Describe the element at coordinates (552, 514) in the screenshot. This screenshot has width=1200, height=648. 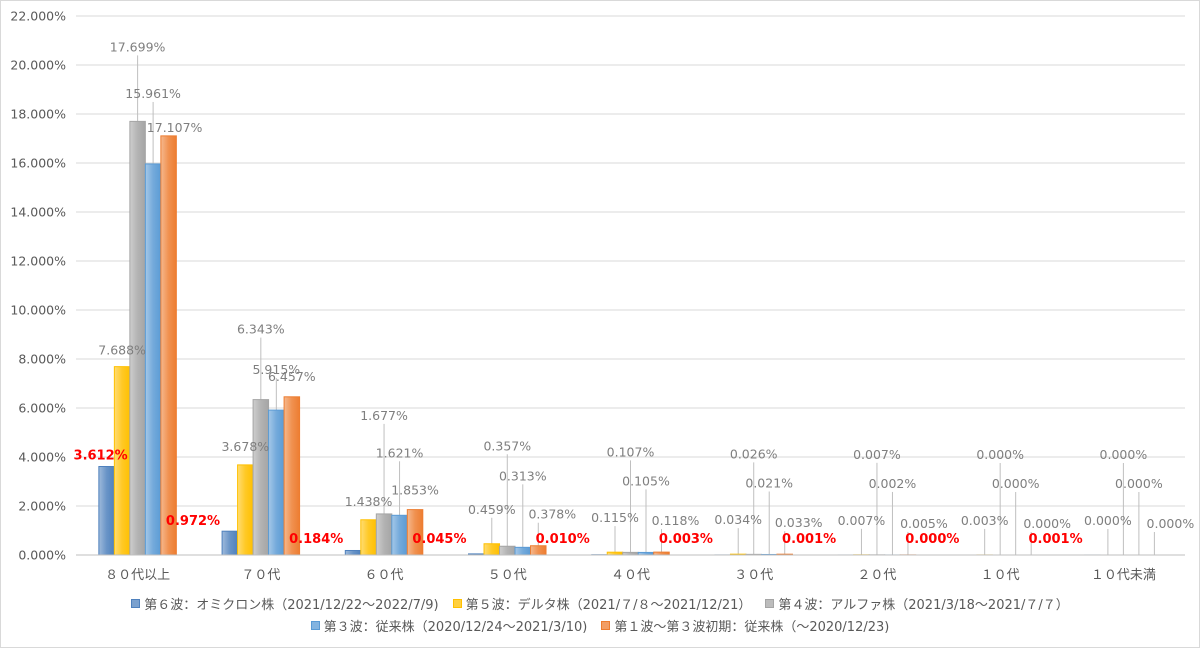
I see `data-label: 0.378%` at that location.